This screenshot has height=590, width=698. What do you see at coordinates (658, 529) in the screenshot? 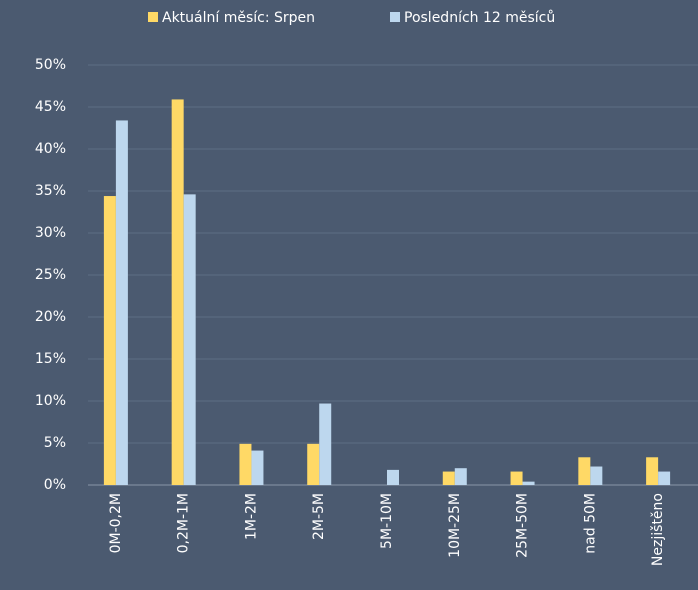
I see `x-tick-label: Nezjištěno` at bounding box center [658, 529].